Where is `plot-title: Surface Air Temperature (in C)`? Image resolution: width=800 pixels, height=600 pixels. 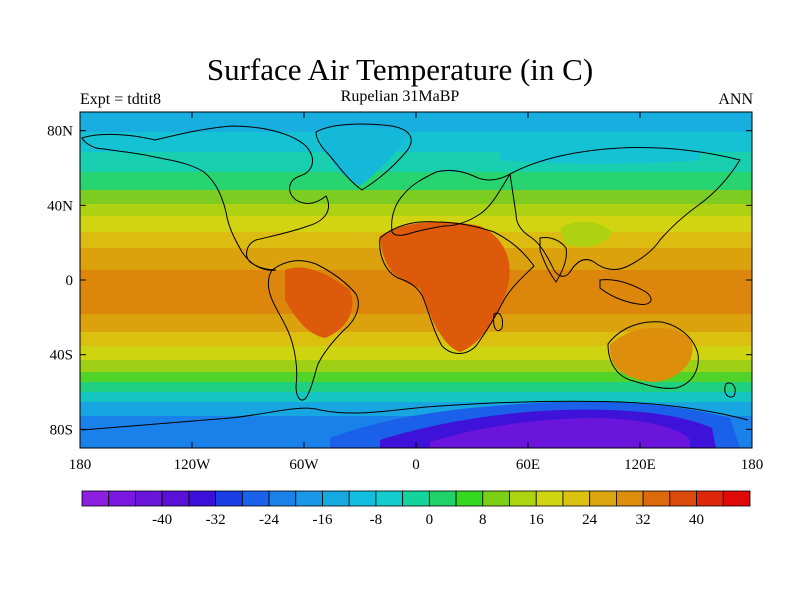 plot-title: Surface Air Temperature (in C) is located at coordinates (400, 69).